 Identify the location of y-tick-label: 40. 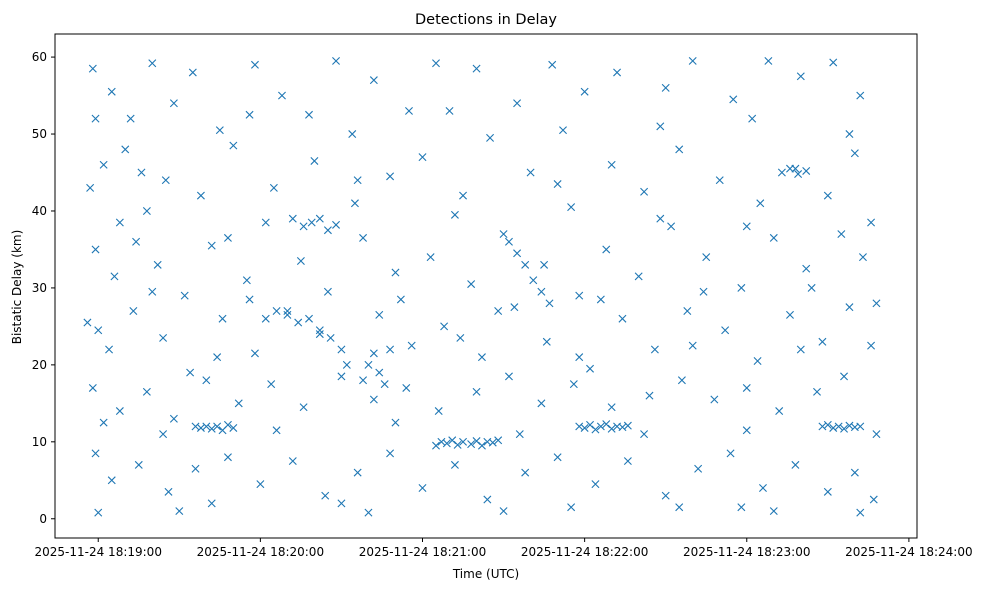
(39, 211).